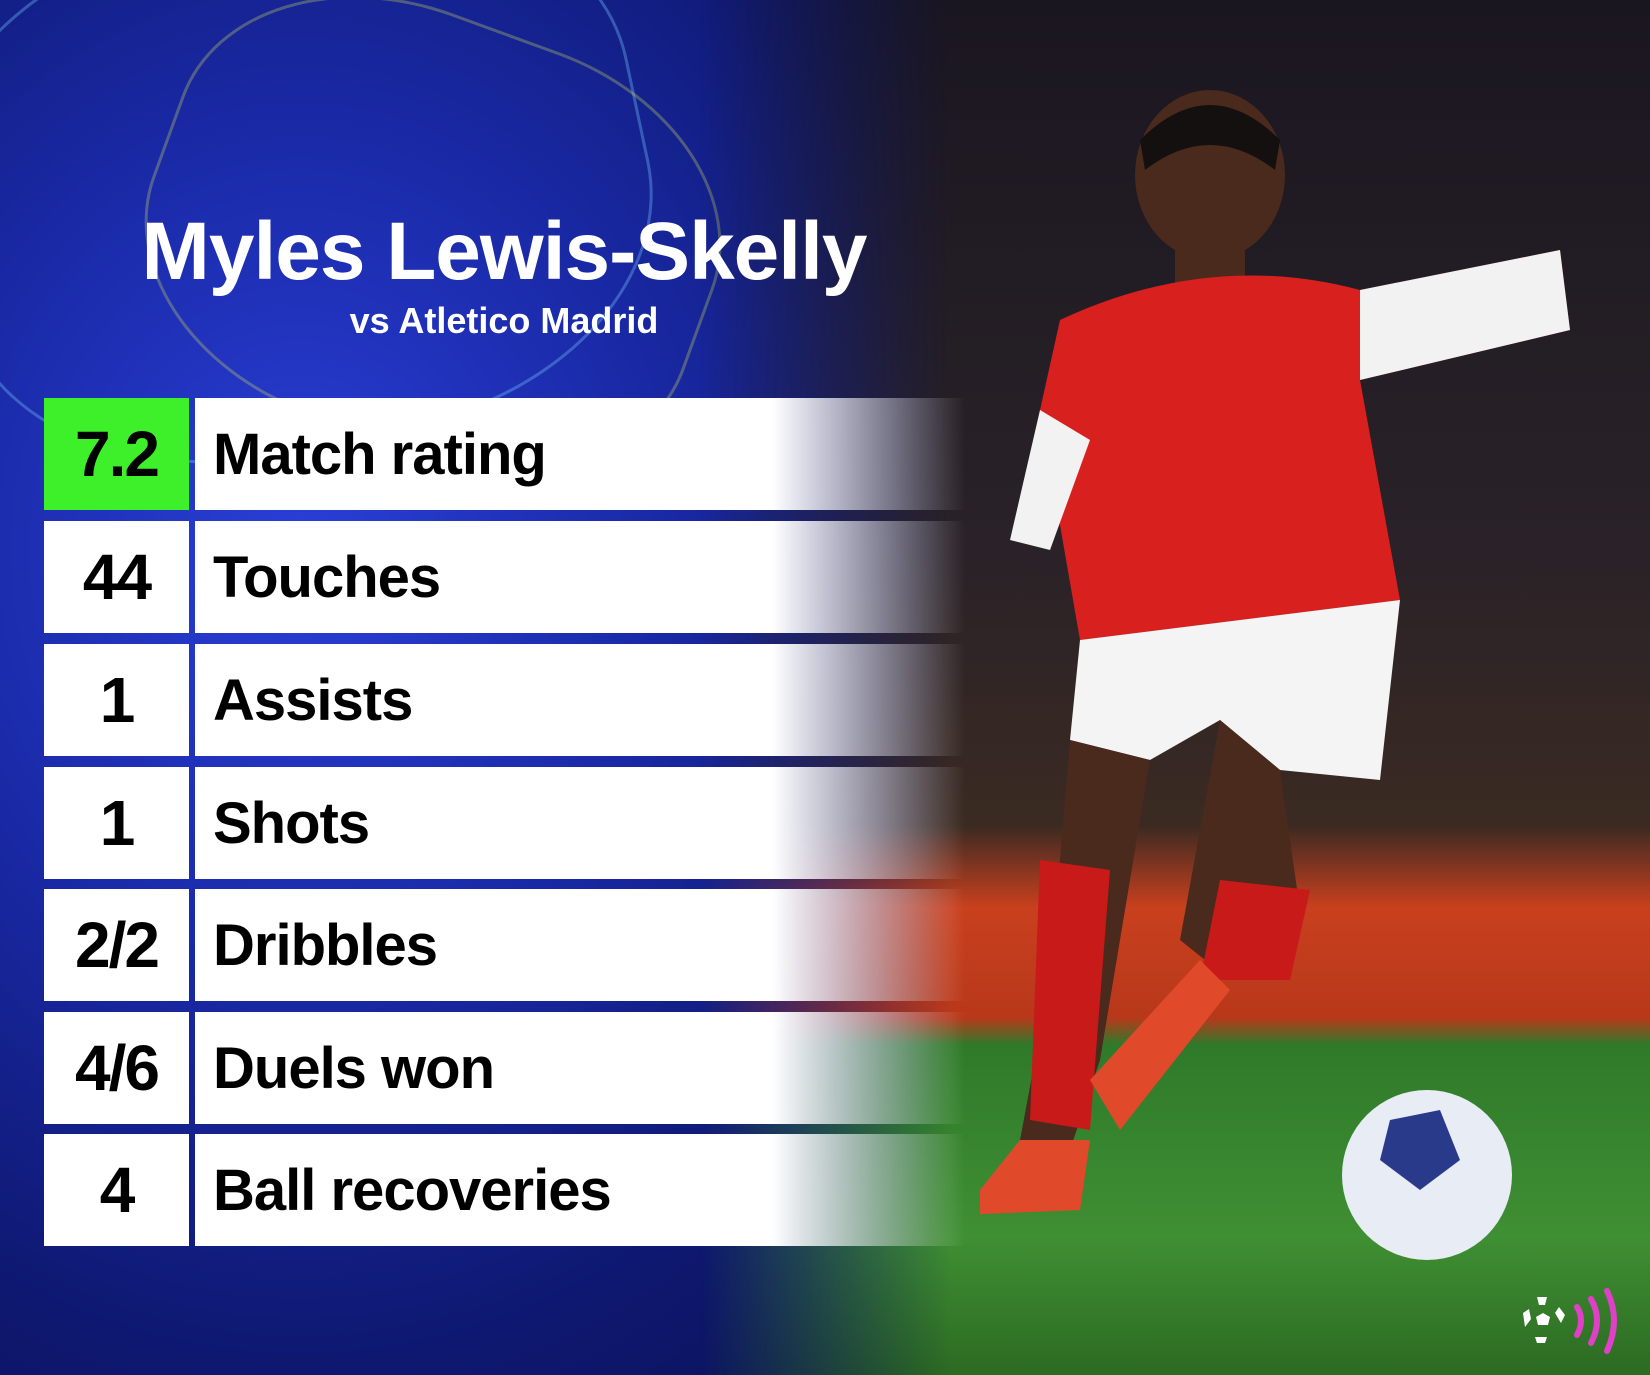 The width and height of the screenshot is (1650, 1375). What do you see at coordinates (580, 823) in the screenshot?
I see `stat-label: Shots` at bounding box center [580, 823].